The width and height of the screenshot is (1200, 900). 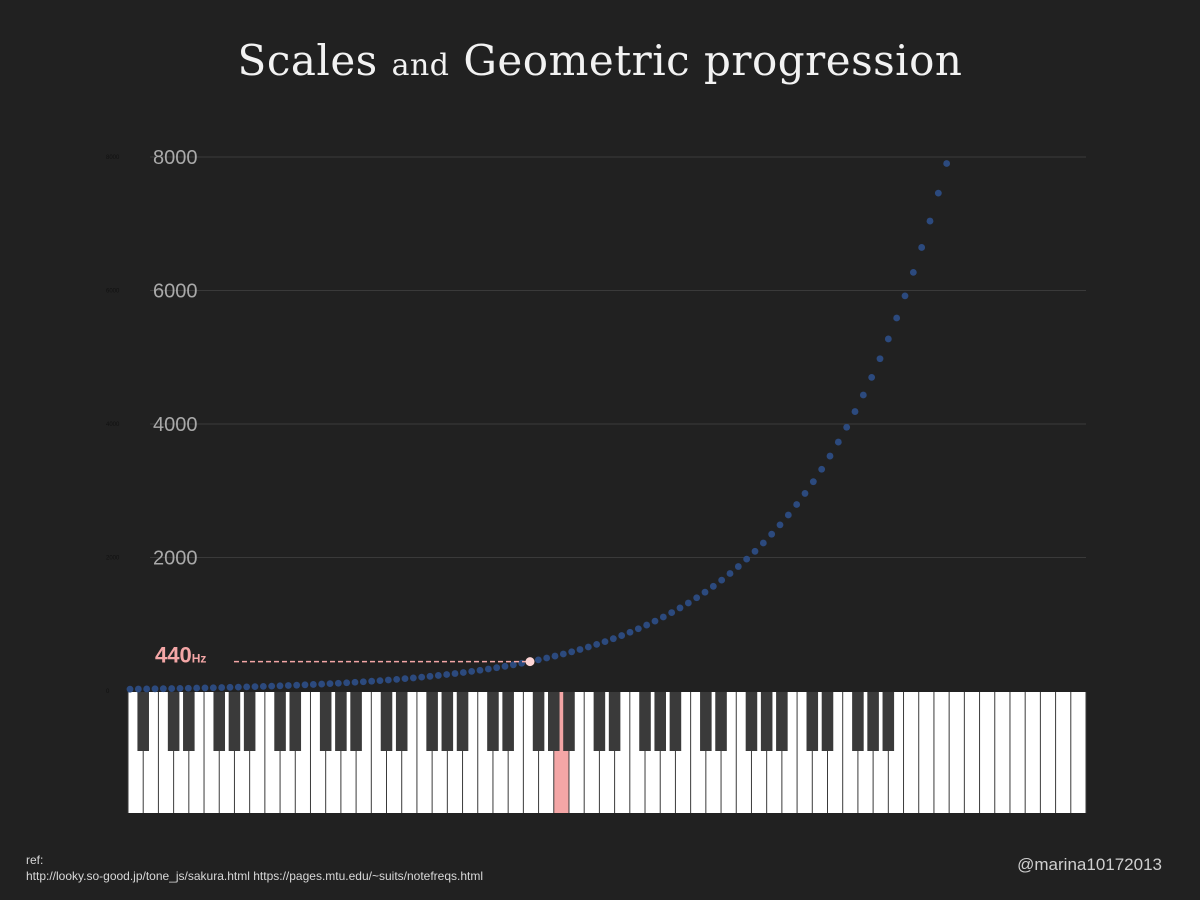 What do you see at coordinates (35, 860) in the screenshot?
I see `ref-label: ref:` at bounding box center [35, 860].